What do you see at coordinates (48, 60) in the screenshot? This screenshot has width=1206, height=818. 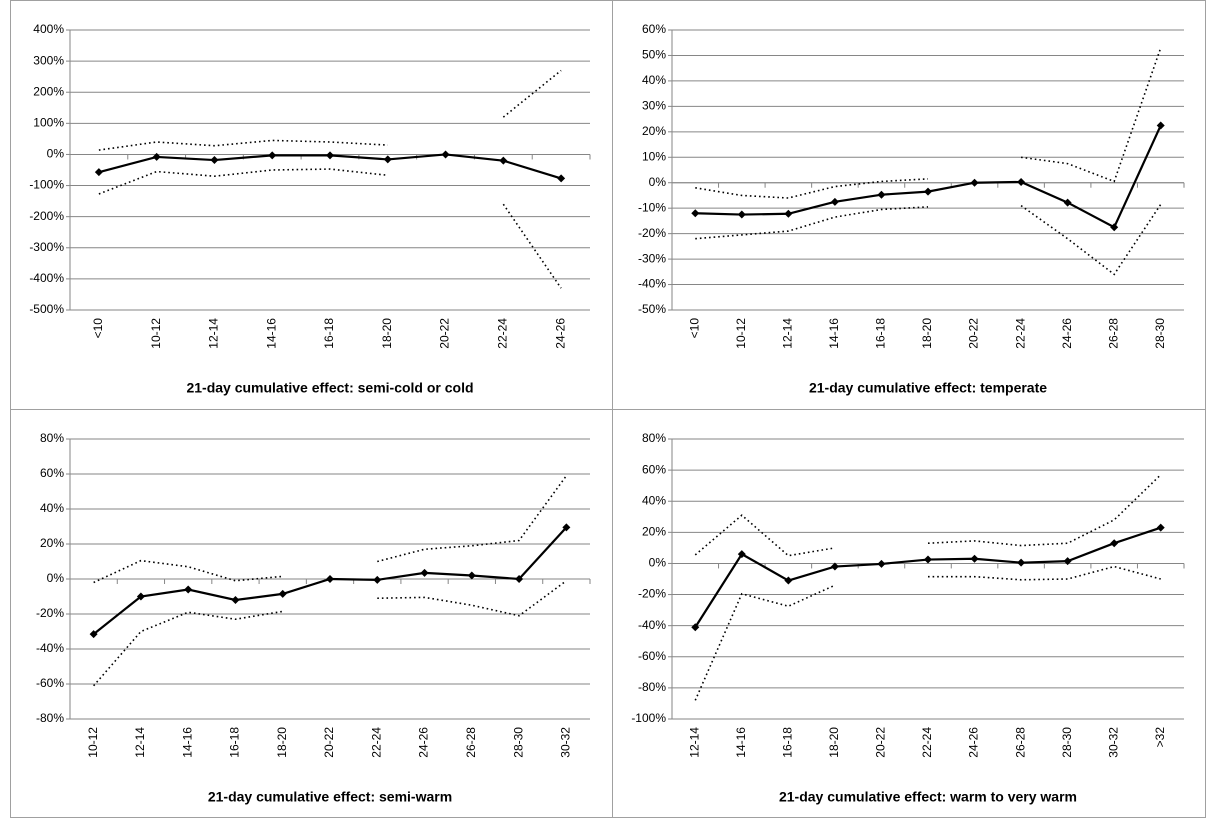 I see `y-tick-label: 300%` at bounding box center [48, 60].